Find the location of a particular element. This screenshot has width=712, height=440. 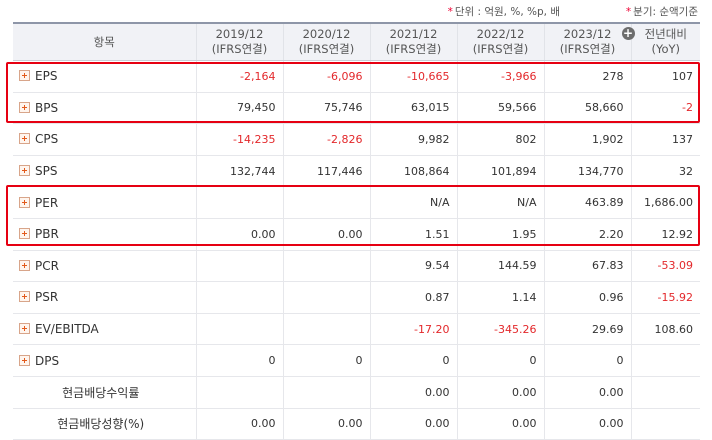

table-row: PBR 0.00 0.00 1.51 1.95 2.20 12.92 is located at coordinates (356, 234).